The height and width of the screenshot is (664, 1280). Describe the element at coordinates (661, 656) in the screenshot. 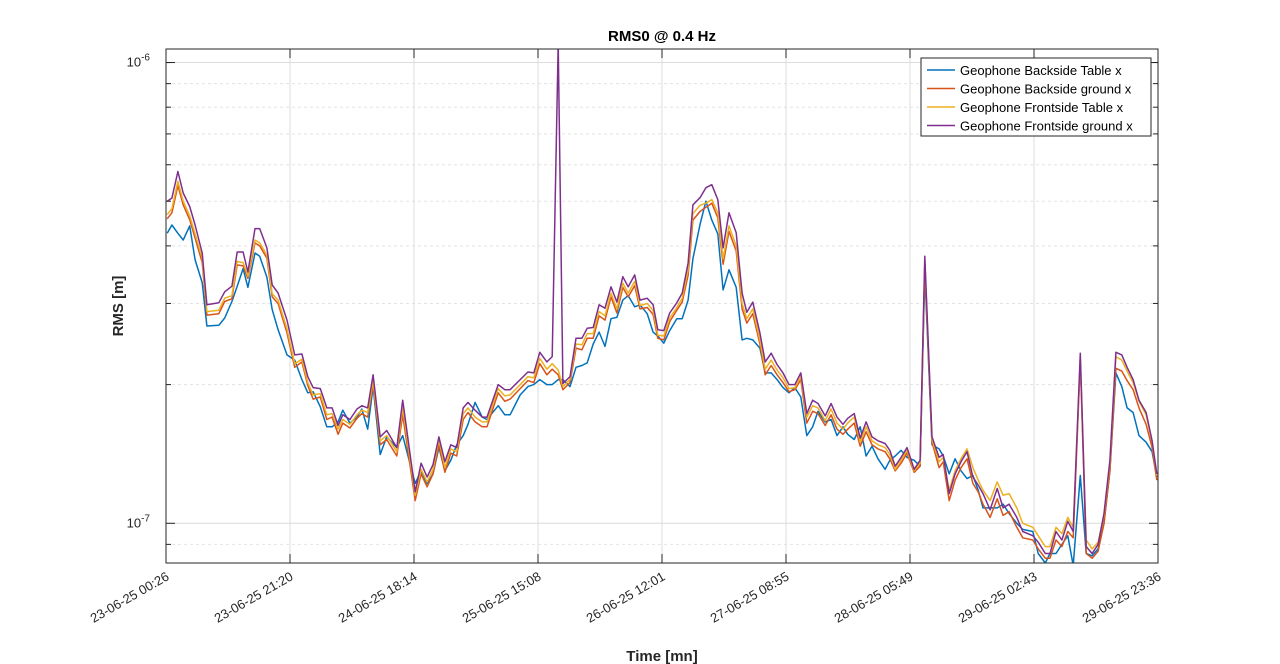

I see `x-axis-label: Time [mn]` at that location.